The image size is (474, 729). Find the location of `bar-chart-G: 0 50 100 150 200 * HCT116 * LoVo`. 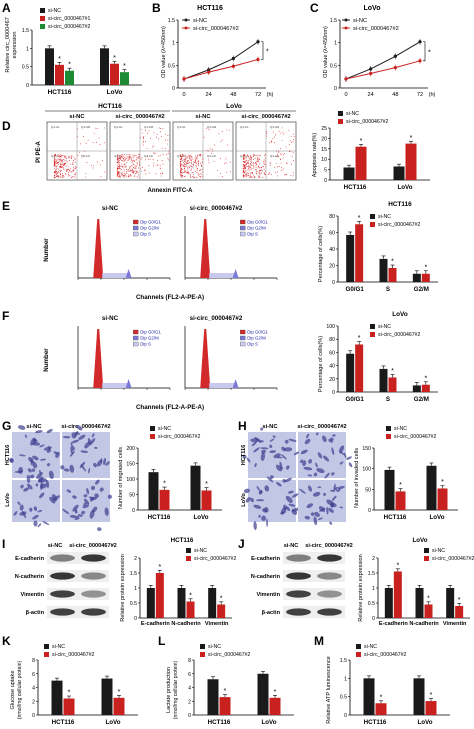

bar-chart-G: 0 50 100 150 200 * HCT116 * LoVo is located at coordinates (174, 483).